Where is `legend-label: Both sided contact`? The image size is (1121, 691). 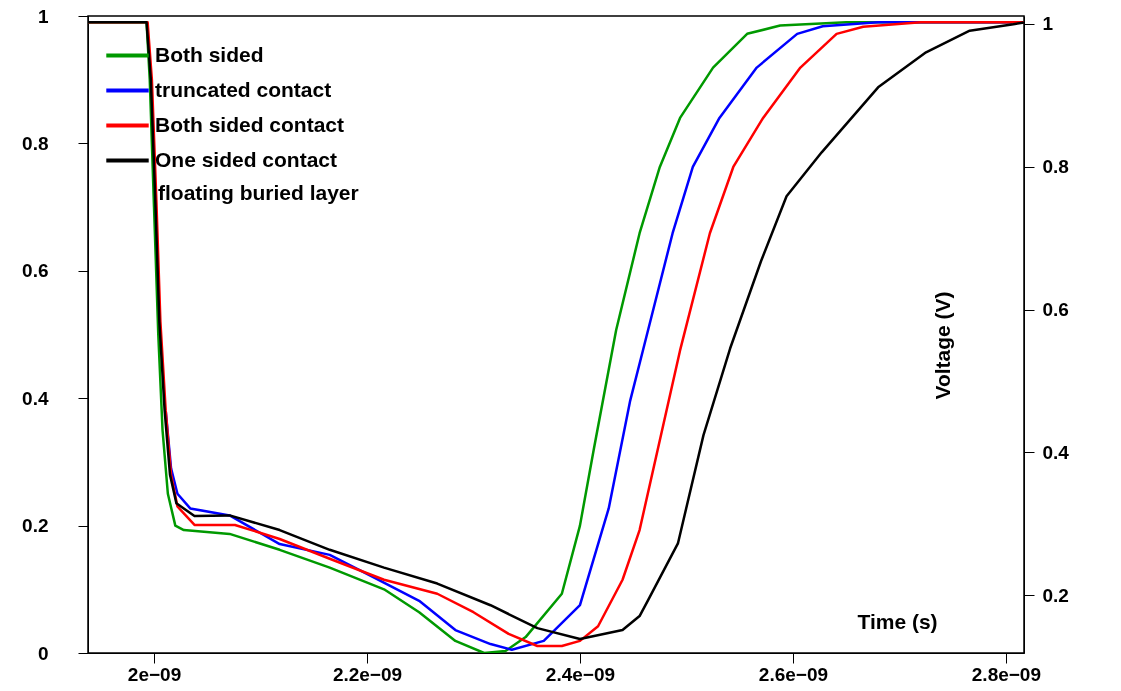
legend-label: Both sided contact is located at coordinates (250, 124).